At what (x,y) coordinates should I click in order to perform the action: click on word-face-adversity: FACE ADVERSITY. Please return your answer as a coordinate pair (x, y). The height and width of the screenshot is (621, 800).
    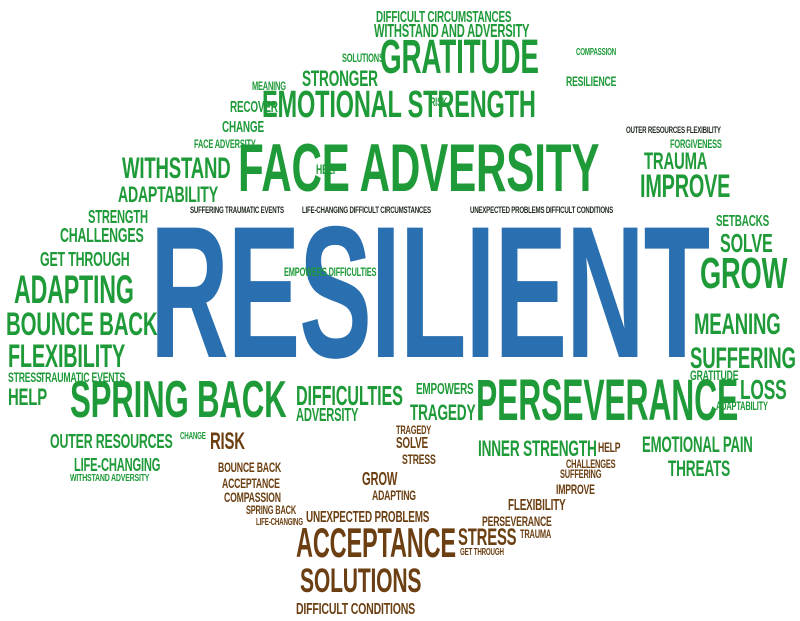
    Looking at the image, I should click on (419, 168).